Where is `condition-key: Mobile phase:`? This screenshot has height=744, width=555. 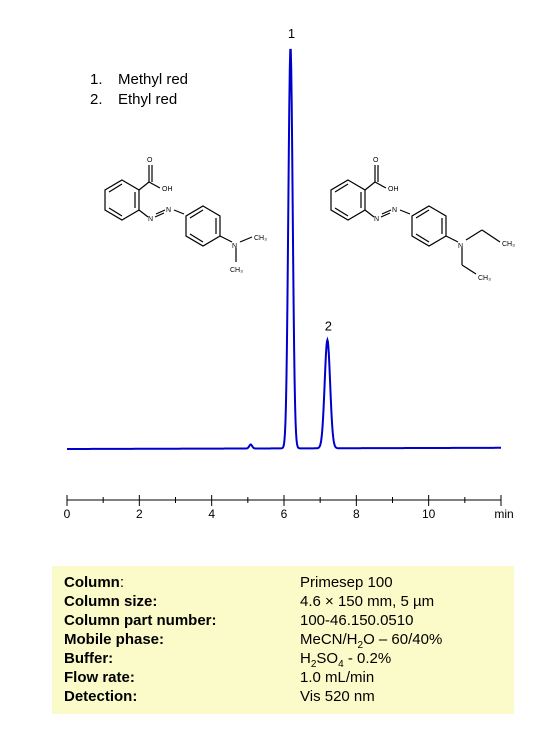
condition-key: Mobile phase: is located at coordinates (114, 639).